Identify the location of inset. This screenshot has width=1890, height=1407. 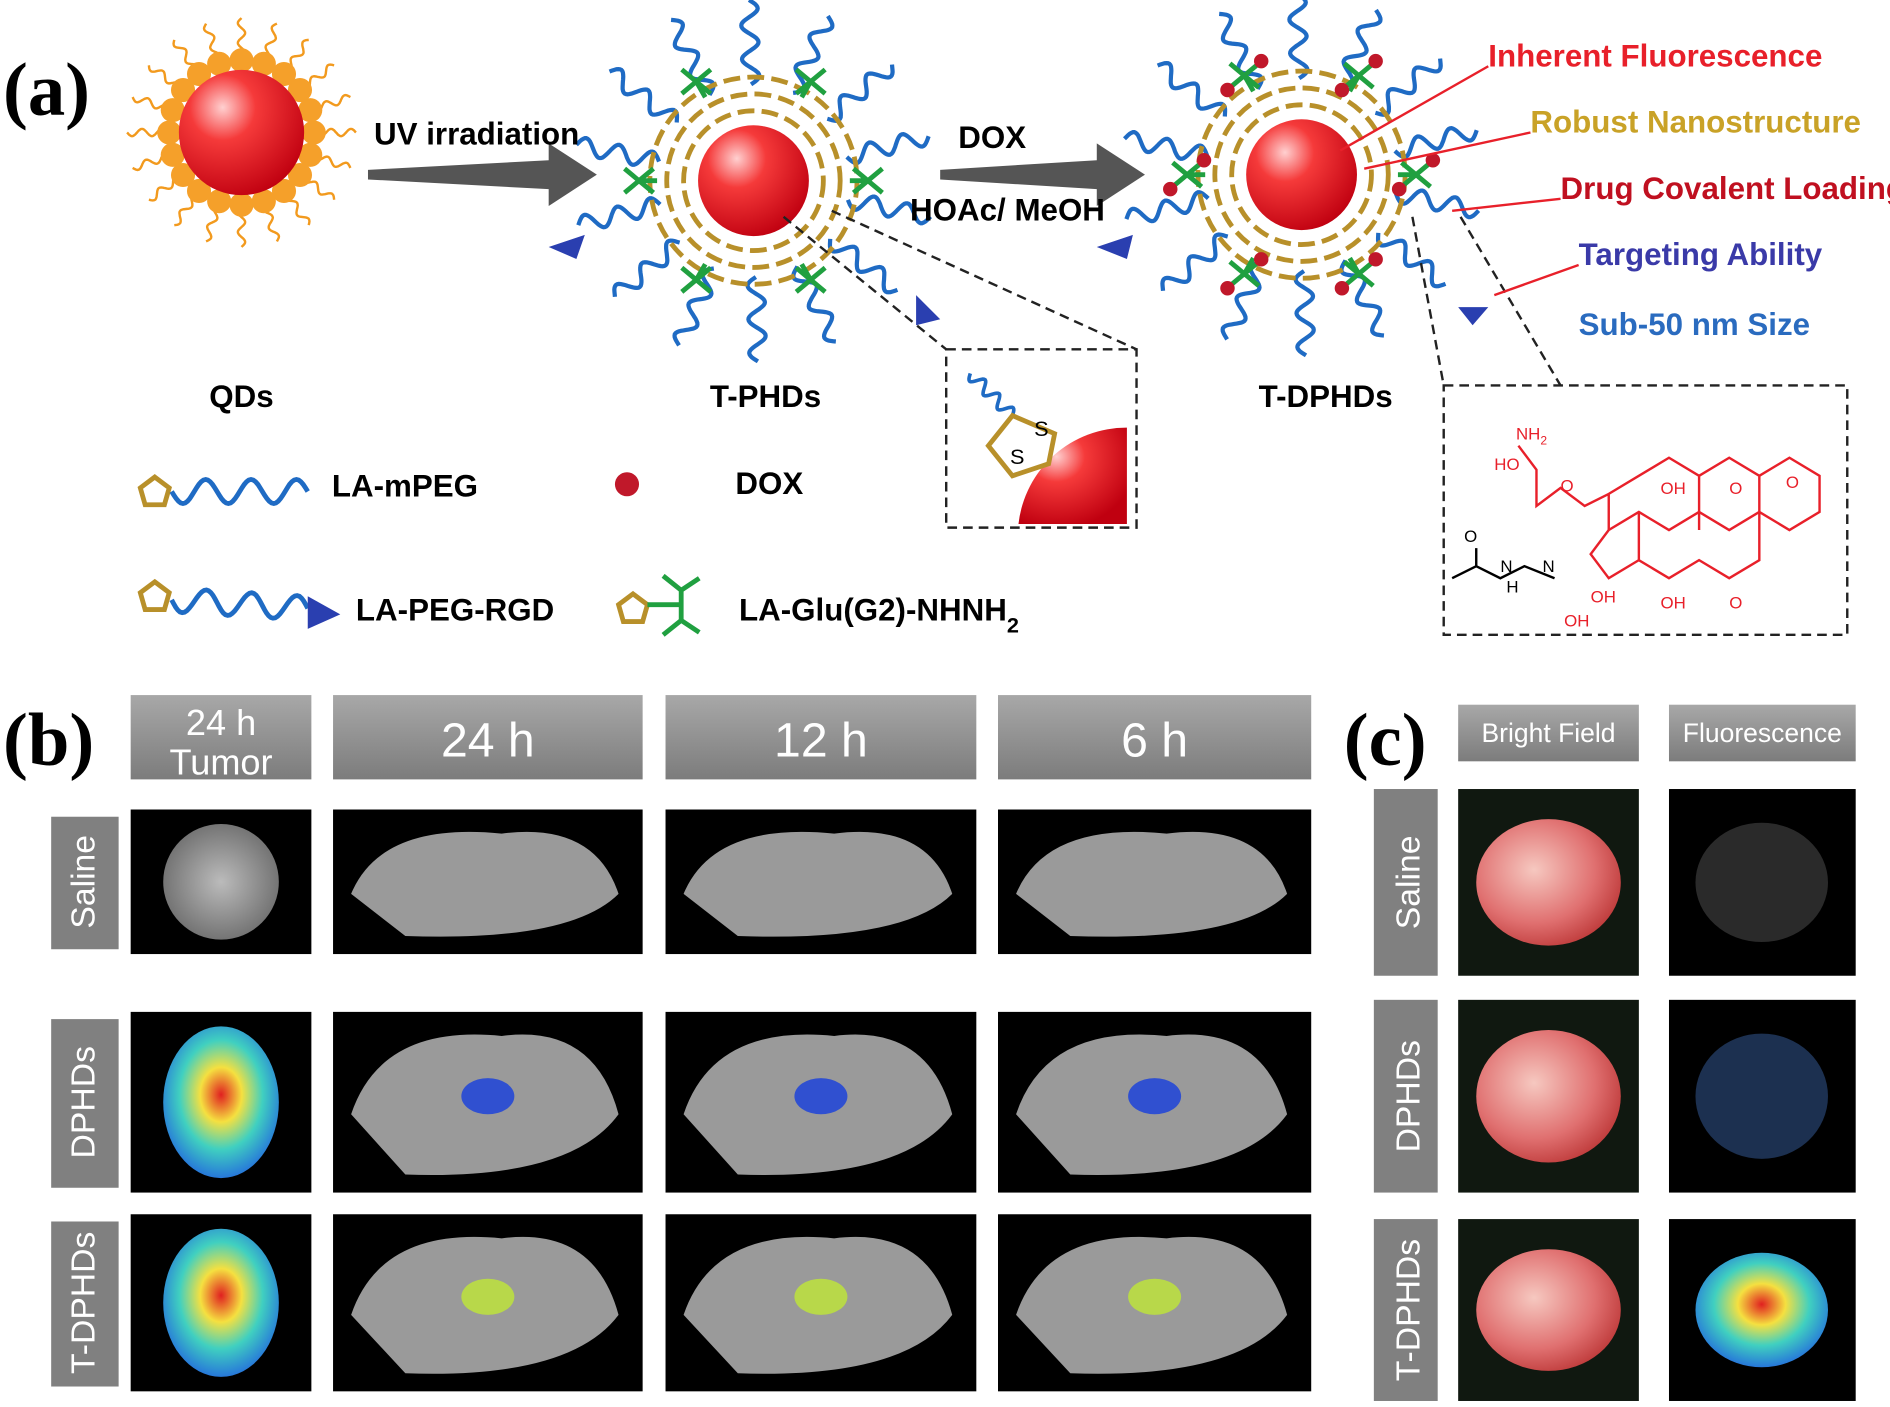
(1041, 438).